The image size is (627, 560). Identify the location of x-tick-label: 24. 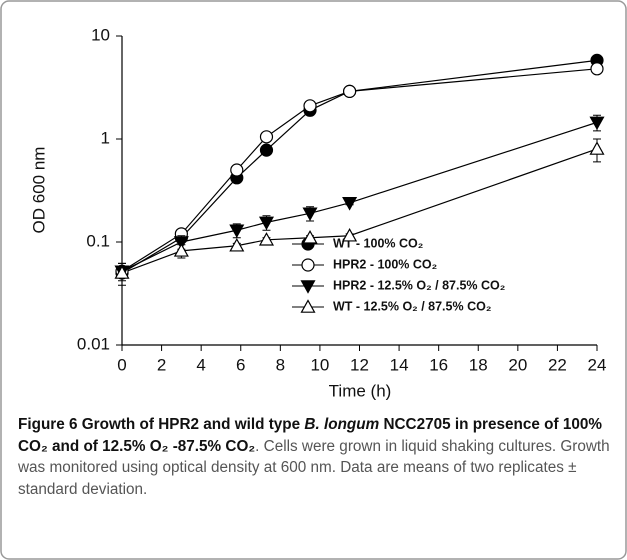
(597, 364).